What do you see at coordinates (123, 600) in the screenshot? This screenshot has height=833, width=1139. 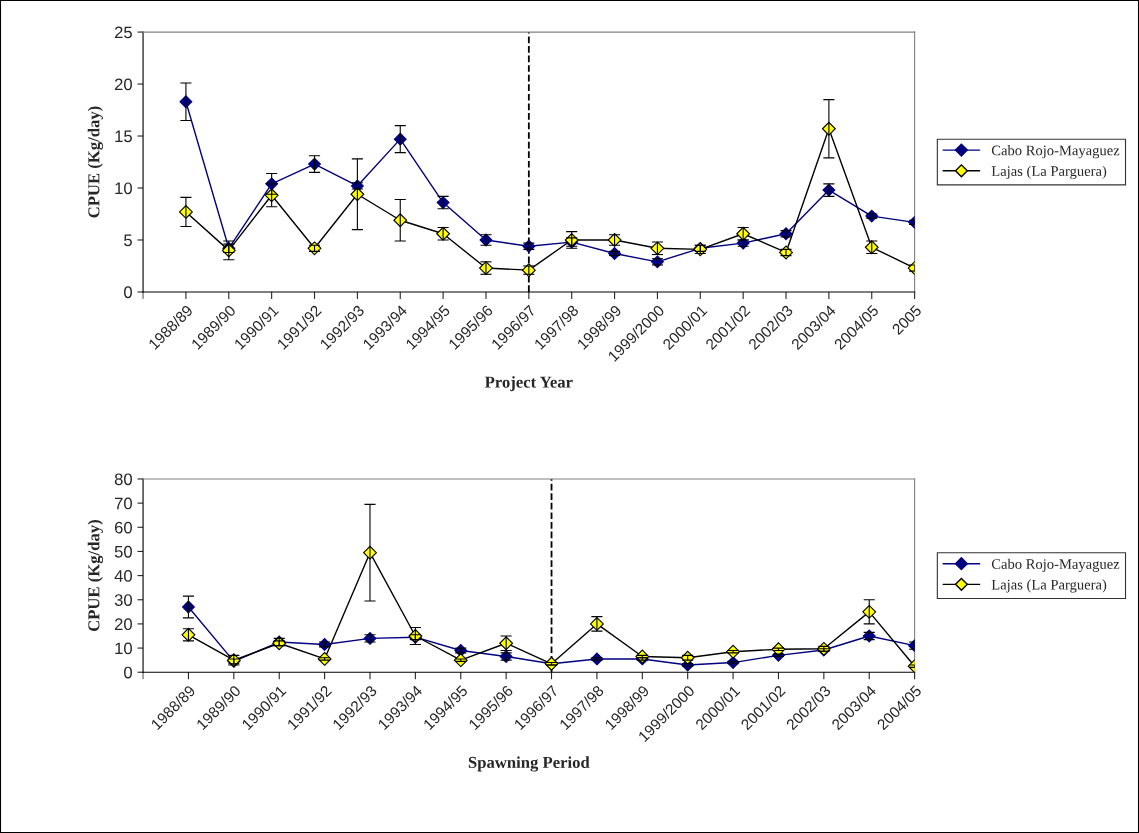 I see `y-tick-label: 30` at bounding box center [123, 600].